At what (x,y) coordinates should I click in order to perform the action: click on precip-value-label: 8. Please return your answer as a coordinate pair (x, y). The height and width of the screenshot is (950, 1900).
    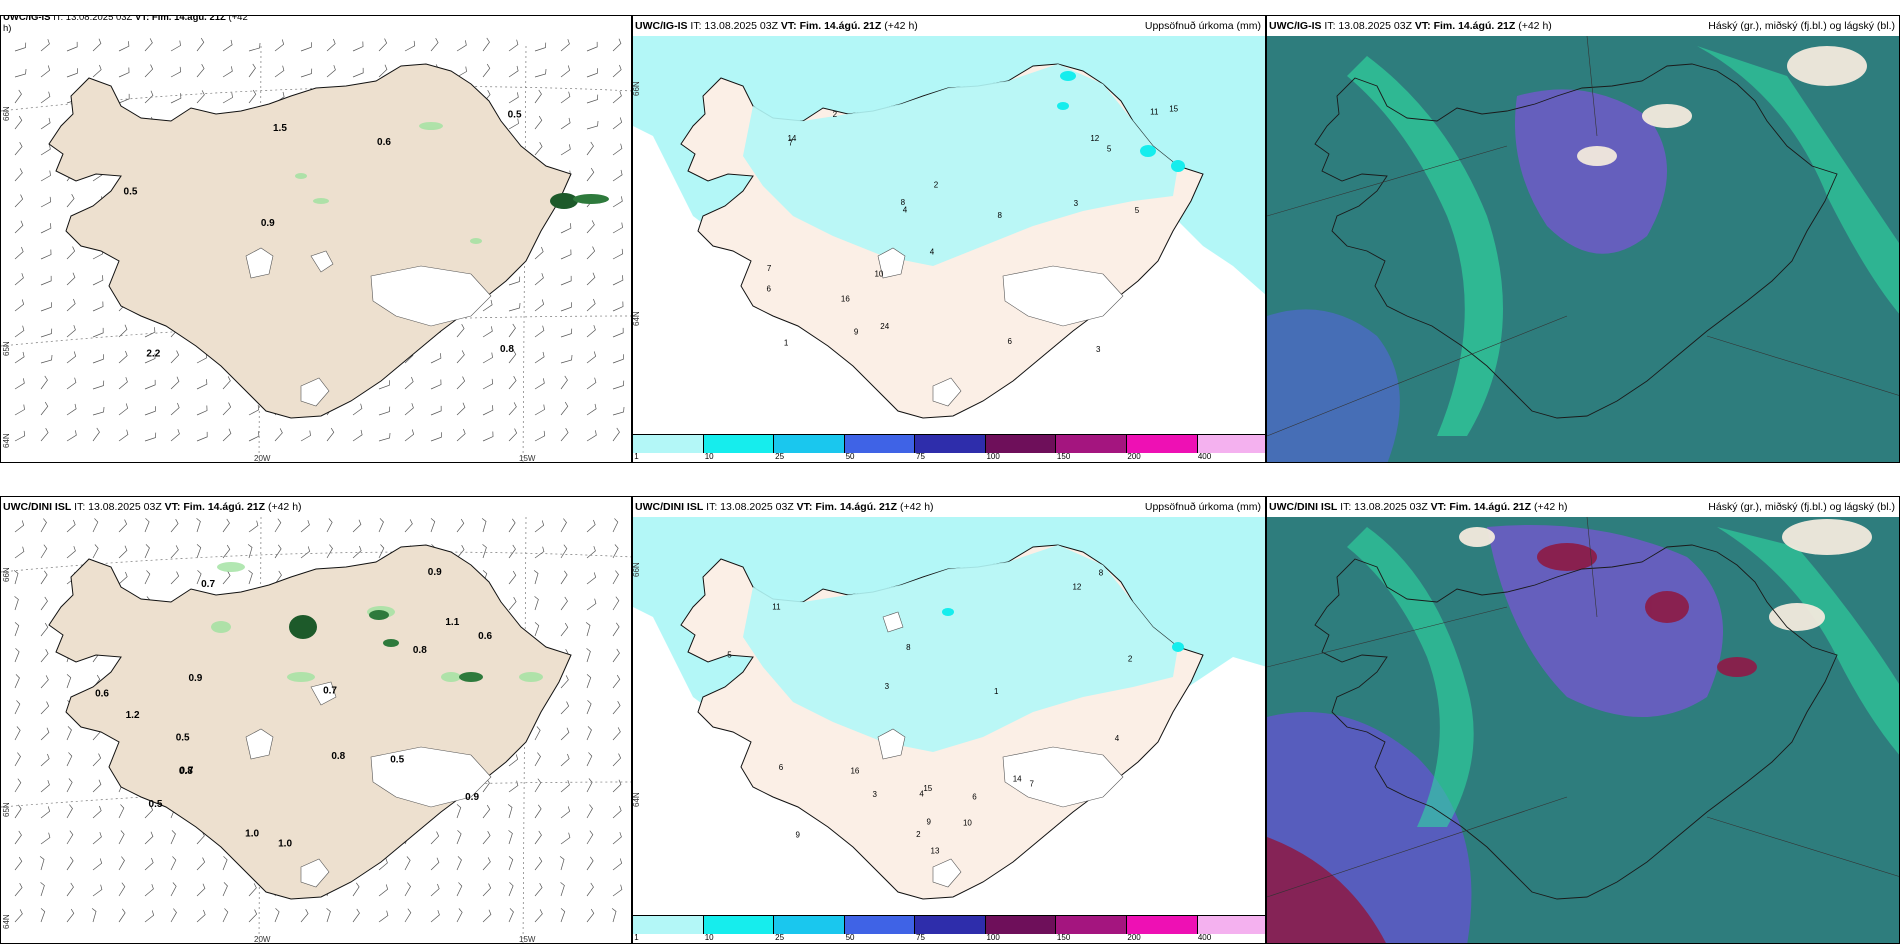
    Looking at the image, I should click on (908, 647).